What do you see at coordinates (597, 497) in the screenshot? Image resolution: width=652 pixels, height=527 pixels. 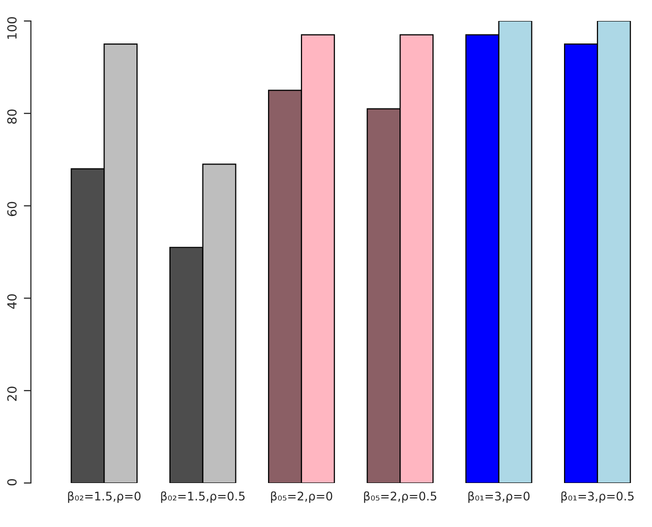 I see `x-tick-label: β₀₁=3,ρ=0.5` at bounding box center [597, 497].